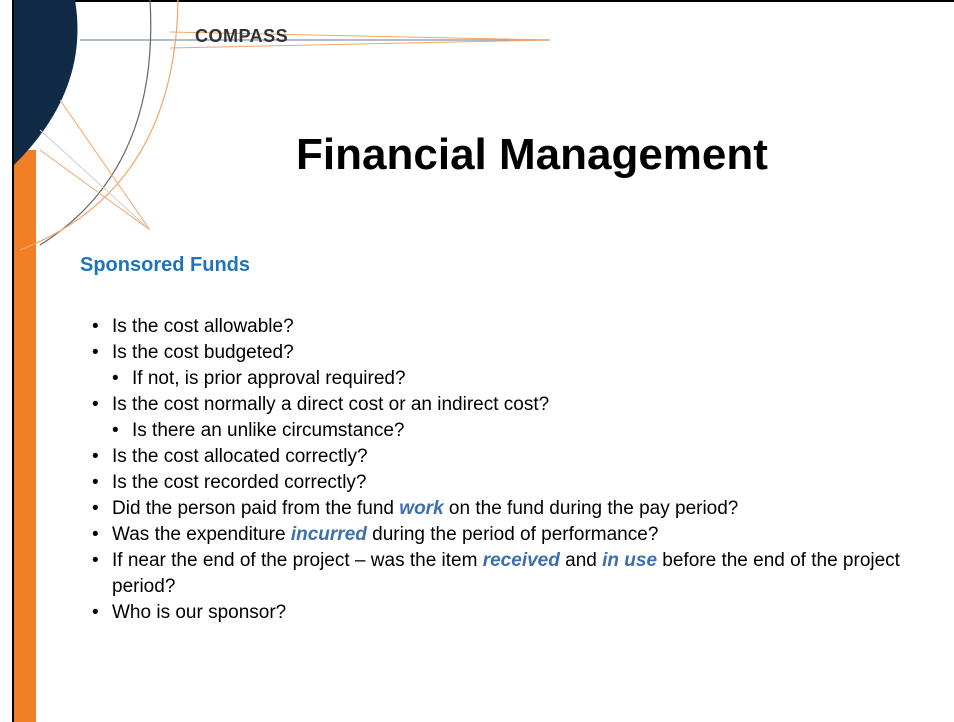 This screenshot has width=954, height=722. What do you see at coordinates (256, 508) in the screenshot?
I see `text: Did the person paid from the fund` at bounding box center [256, 508].